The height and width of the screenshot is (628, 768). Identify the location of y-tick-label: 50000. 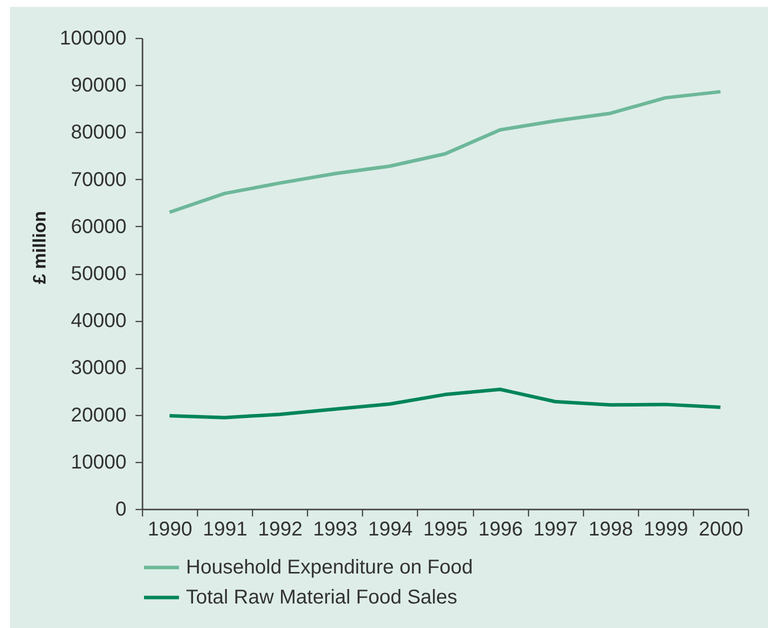
(98, 274).